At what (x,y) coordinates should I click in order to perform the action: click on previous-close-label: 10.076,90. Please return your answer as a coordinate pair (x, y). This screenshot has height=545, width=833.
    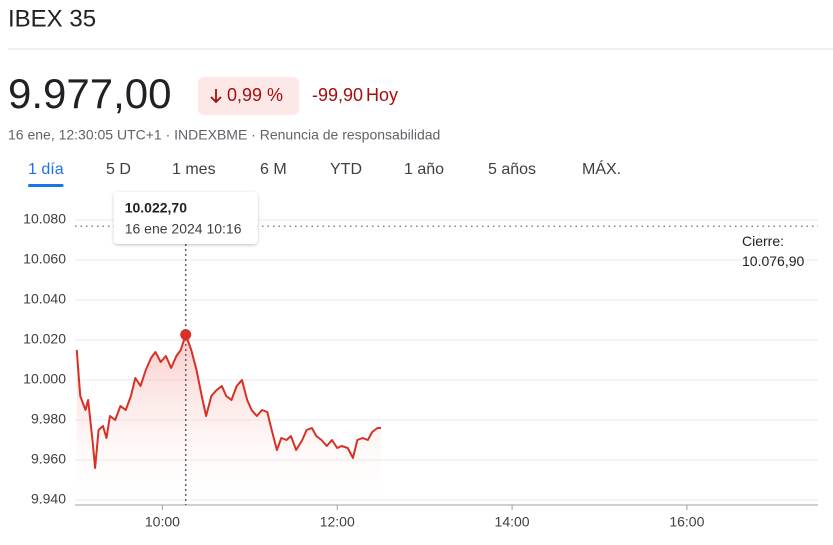
    Looking at the image, I should click on (773, 261).